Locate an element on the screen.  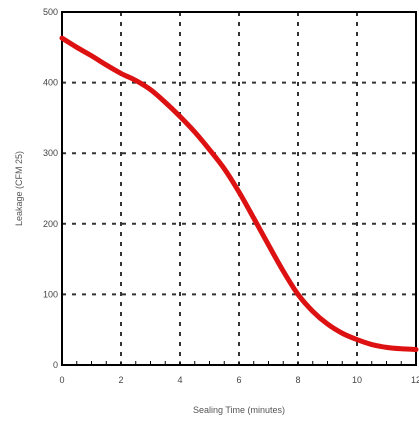
x-tick-label-6: 6 is located at coordinates (238, 380).